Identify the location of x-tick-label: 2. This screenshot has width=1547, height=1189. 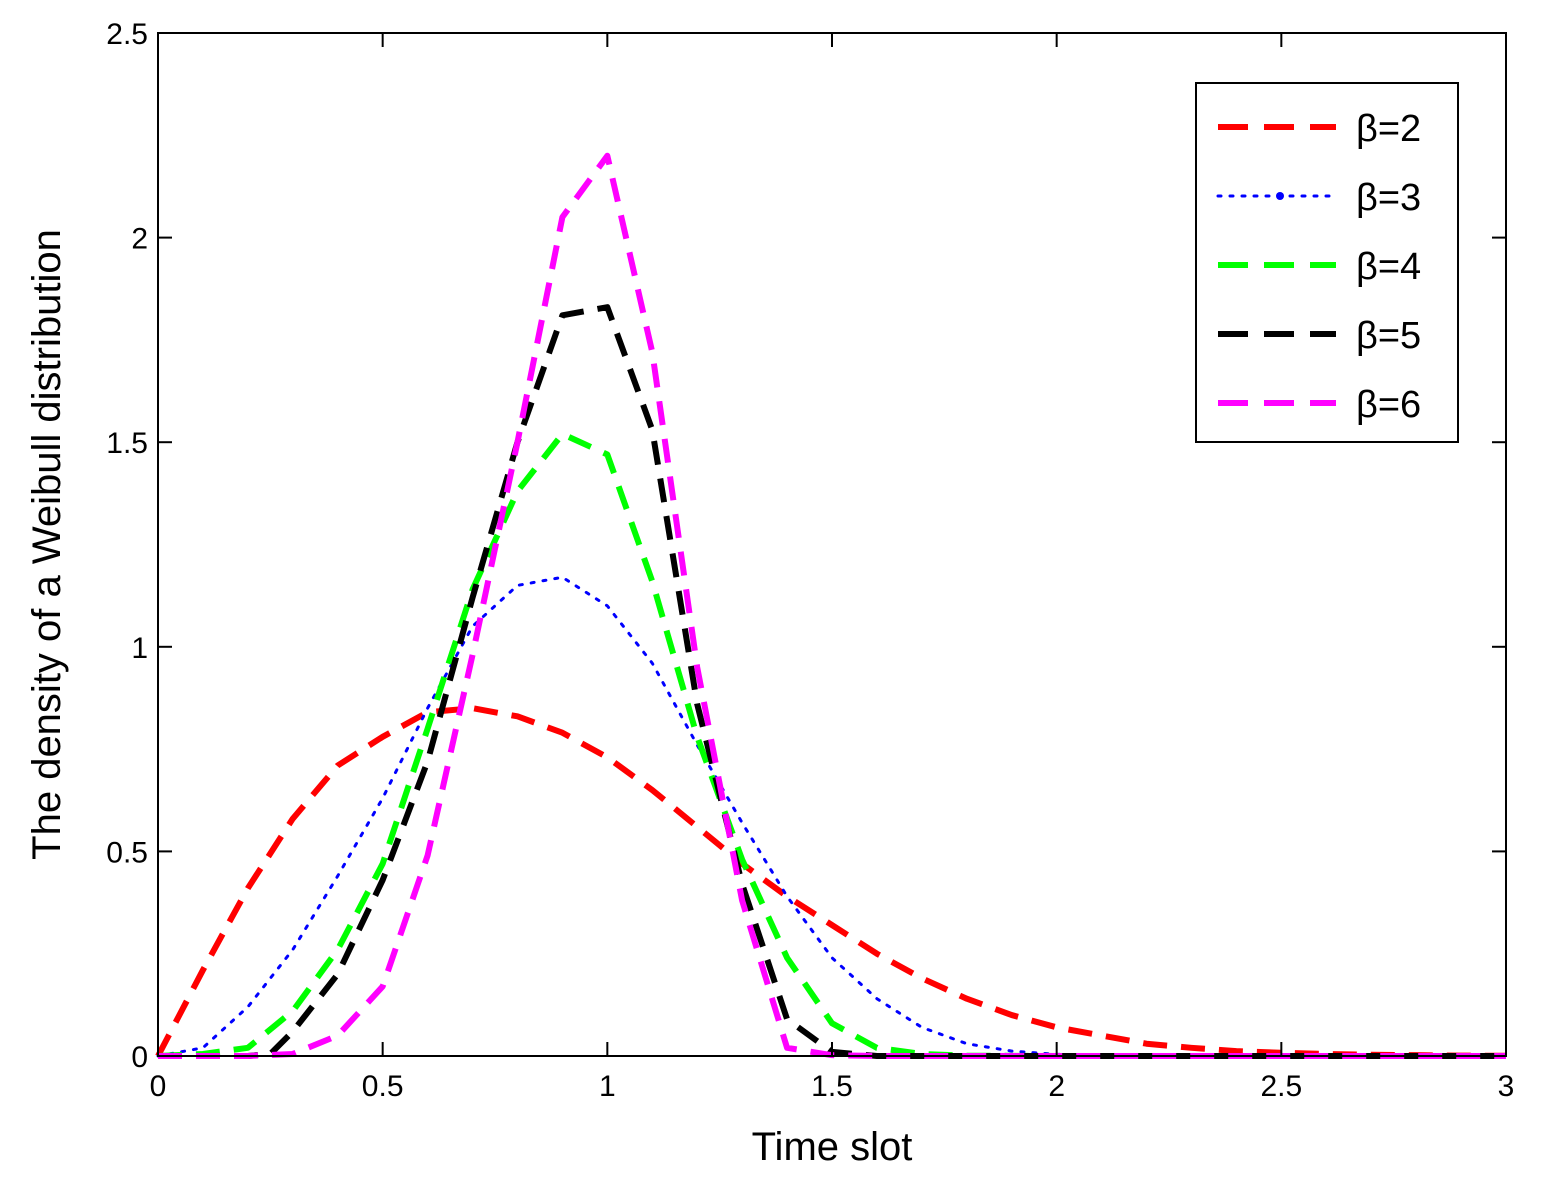
(1056, 1086).